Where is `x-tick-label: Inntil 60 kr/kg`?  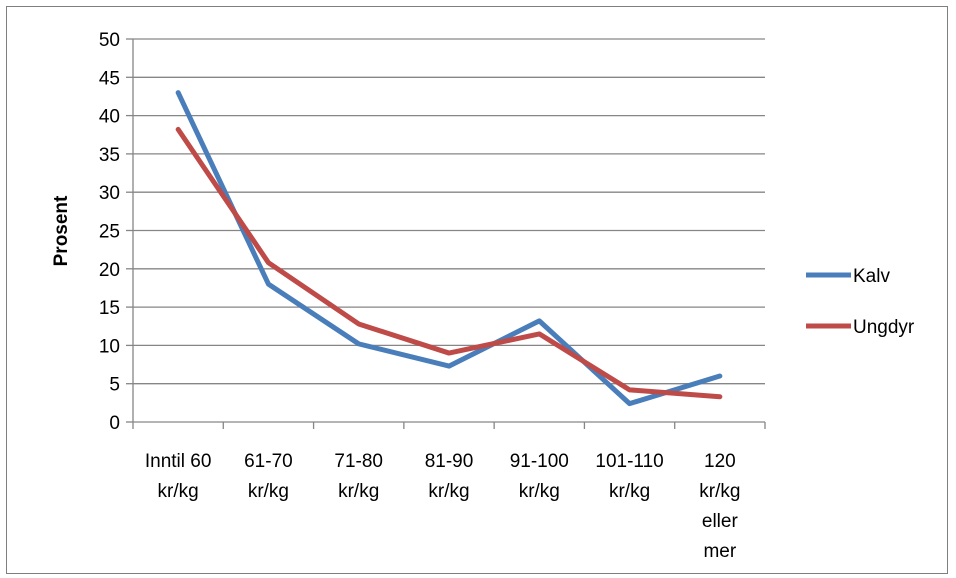
x-tick-label: Inntil 60 kr/kg is located at coordinates (178, 476).